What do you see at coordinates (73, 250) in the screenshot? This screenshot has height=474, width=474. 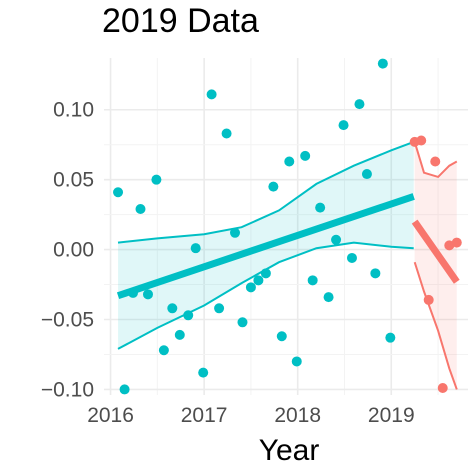 I see `y-tick-label: 0.00` at bounding box center [73, 250].